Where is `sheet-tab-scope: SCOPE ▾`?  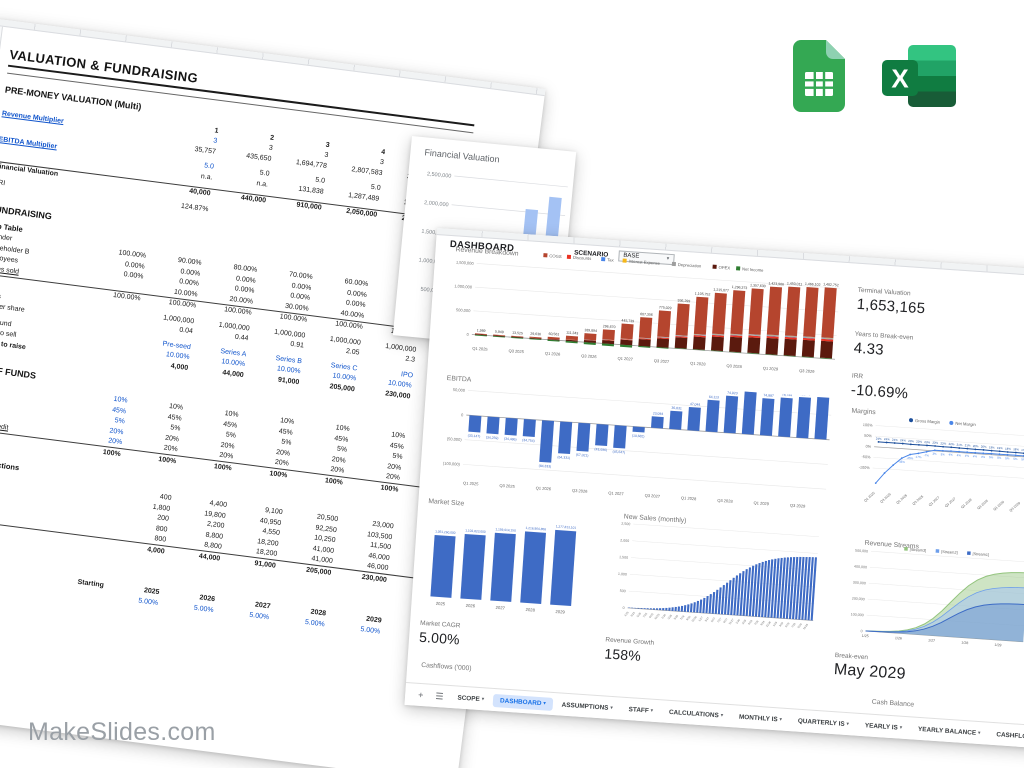 sheet-tab-scope: SCOPE ▾ is located at coordinates (470, 699).